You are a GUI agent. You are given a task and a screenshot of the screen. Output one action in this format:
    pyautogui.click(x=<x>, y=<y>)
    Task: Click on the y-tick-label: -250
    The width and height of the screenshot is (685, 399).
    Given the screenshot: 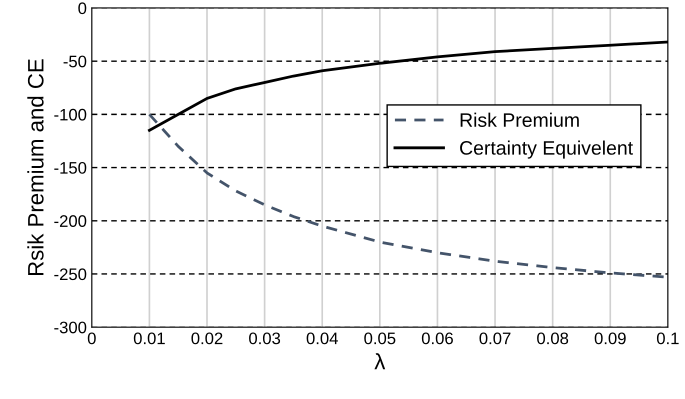 What is the action you would take?
    pyautogui.click(x=70, y=274)
    